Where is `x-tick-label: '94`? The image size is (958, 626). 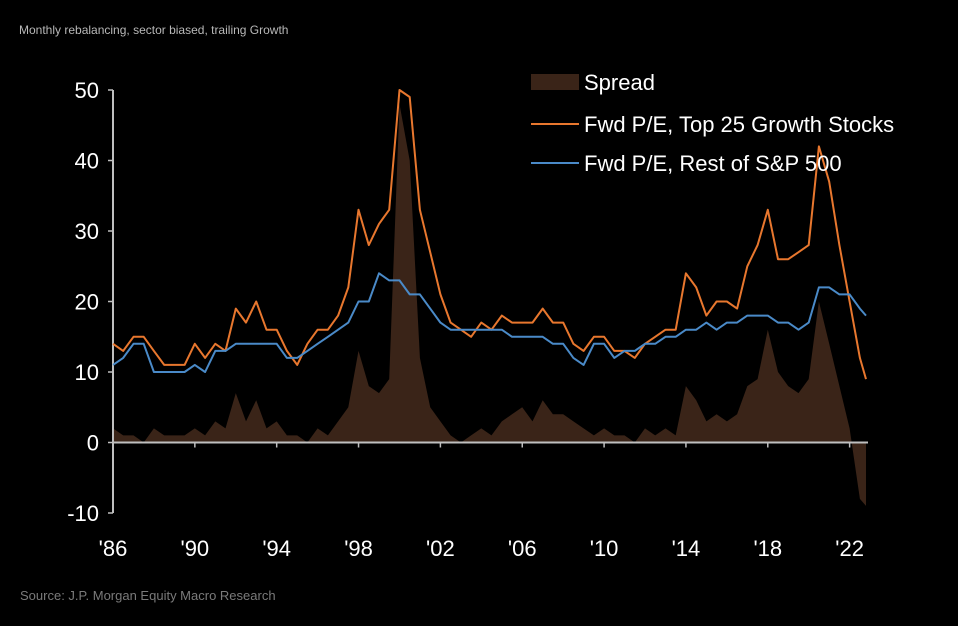 x-tick-label: '94 is located at coordinates (276, 548).